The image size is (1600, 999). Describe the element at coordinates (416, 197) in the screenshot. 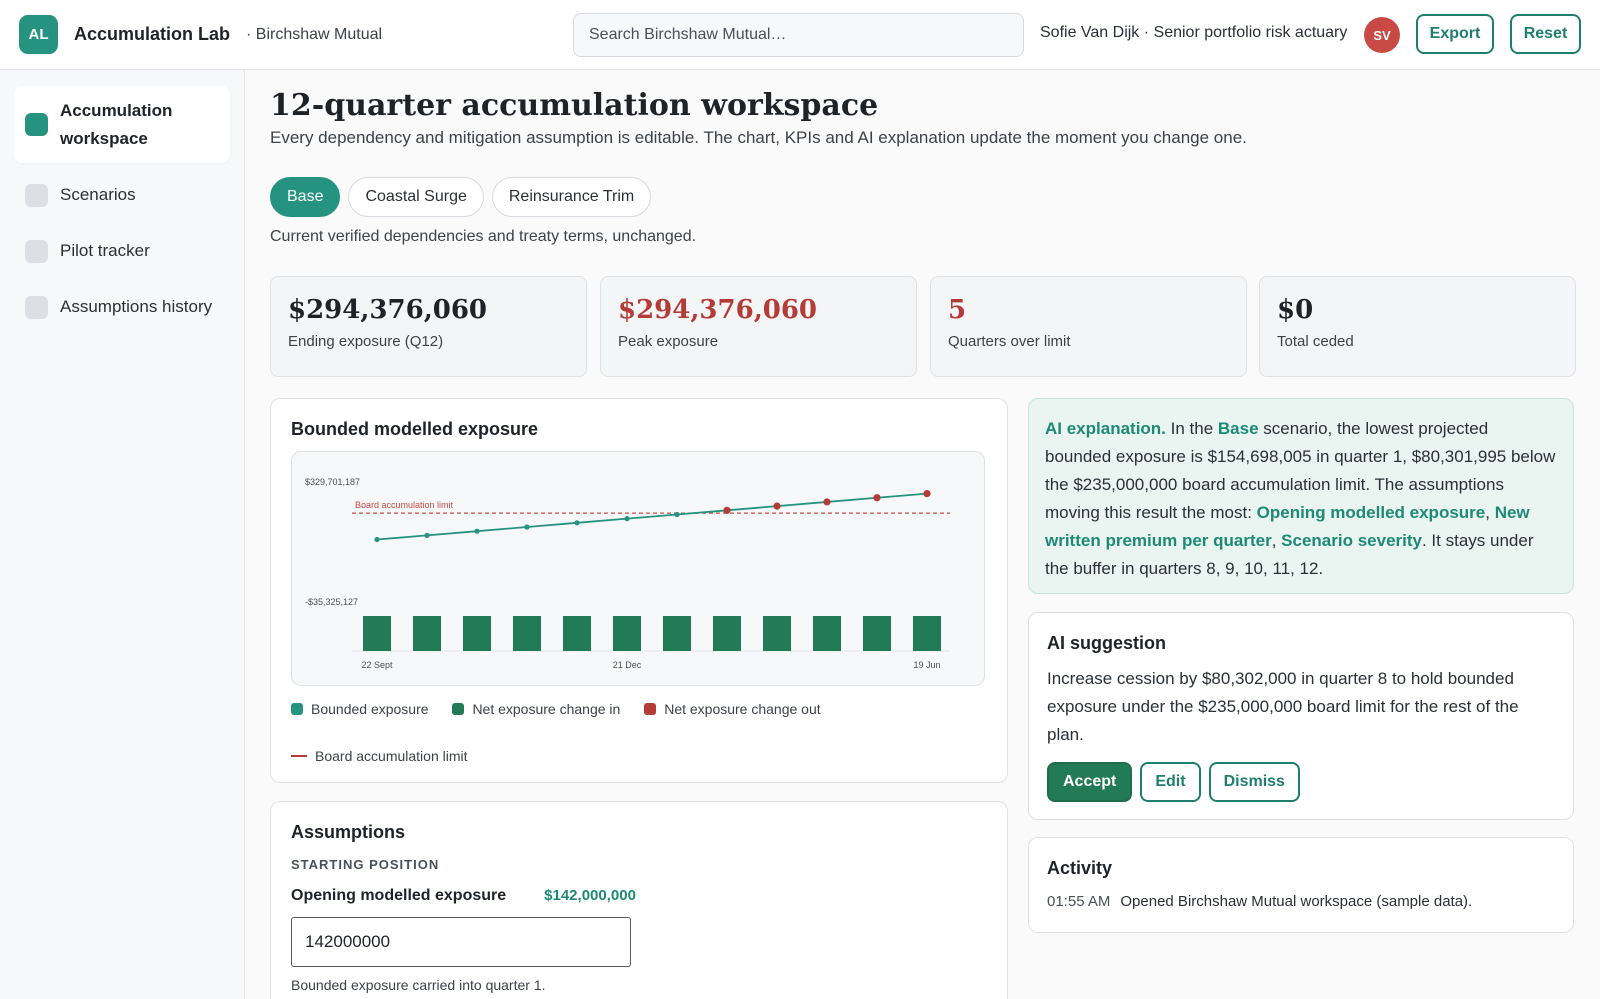

I see `tab-coastal-surge: Coastal Surge` at that location.